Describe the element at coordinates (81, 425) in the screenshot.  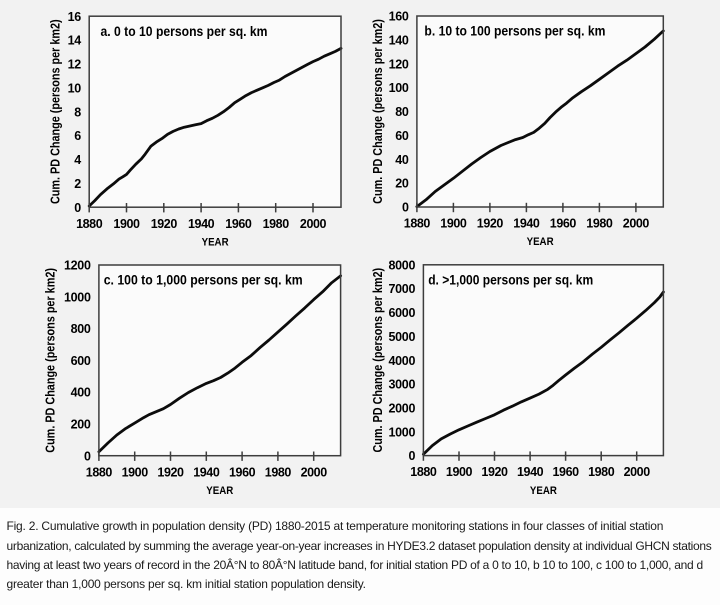
I see `svg-text: 200` at that location.